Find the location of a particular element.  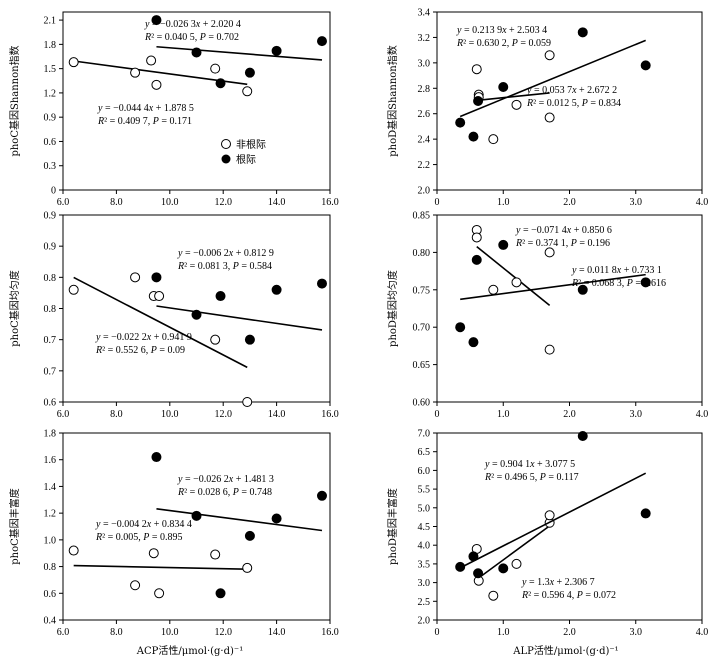

regression-equation: R² = 0.005, P = 0.895 is located at coordinates (139, 537).